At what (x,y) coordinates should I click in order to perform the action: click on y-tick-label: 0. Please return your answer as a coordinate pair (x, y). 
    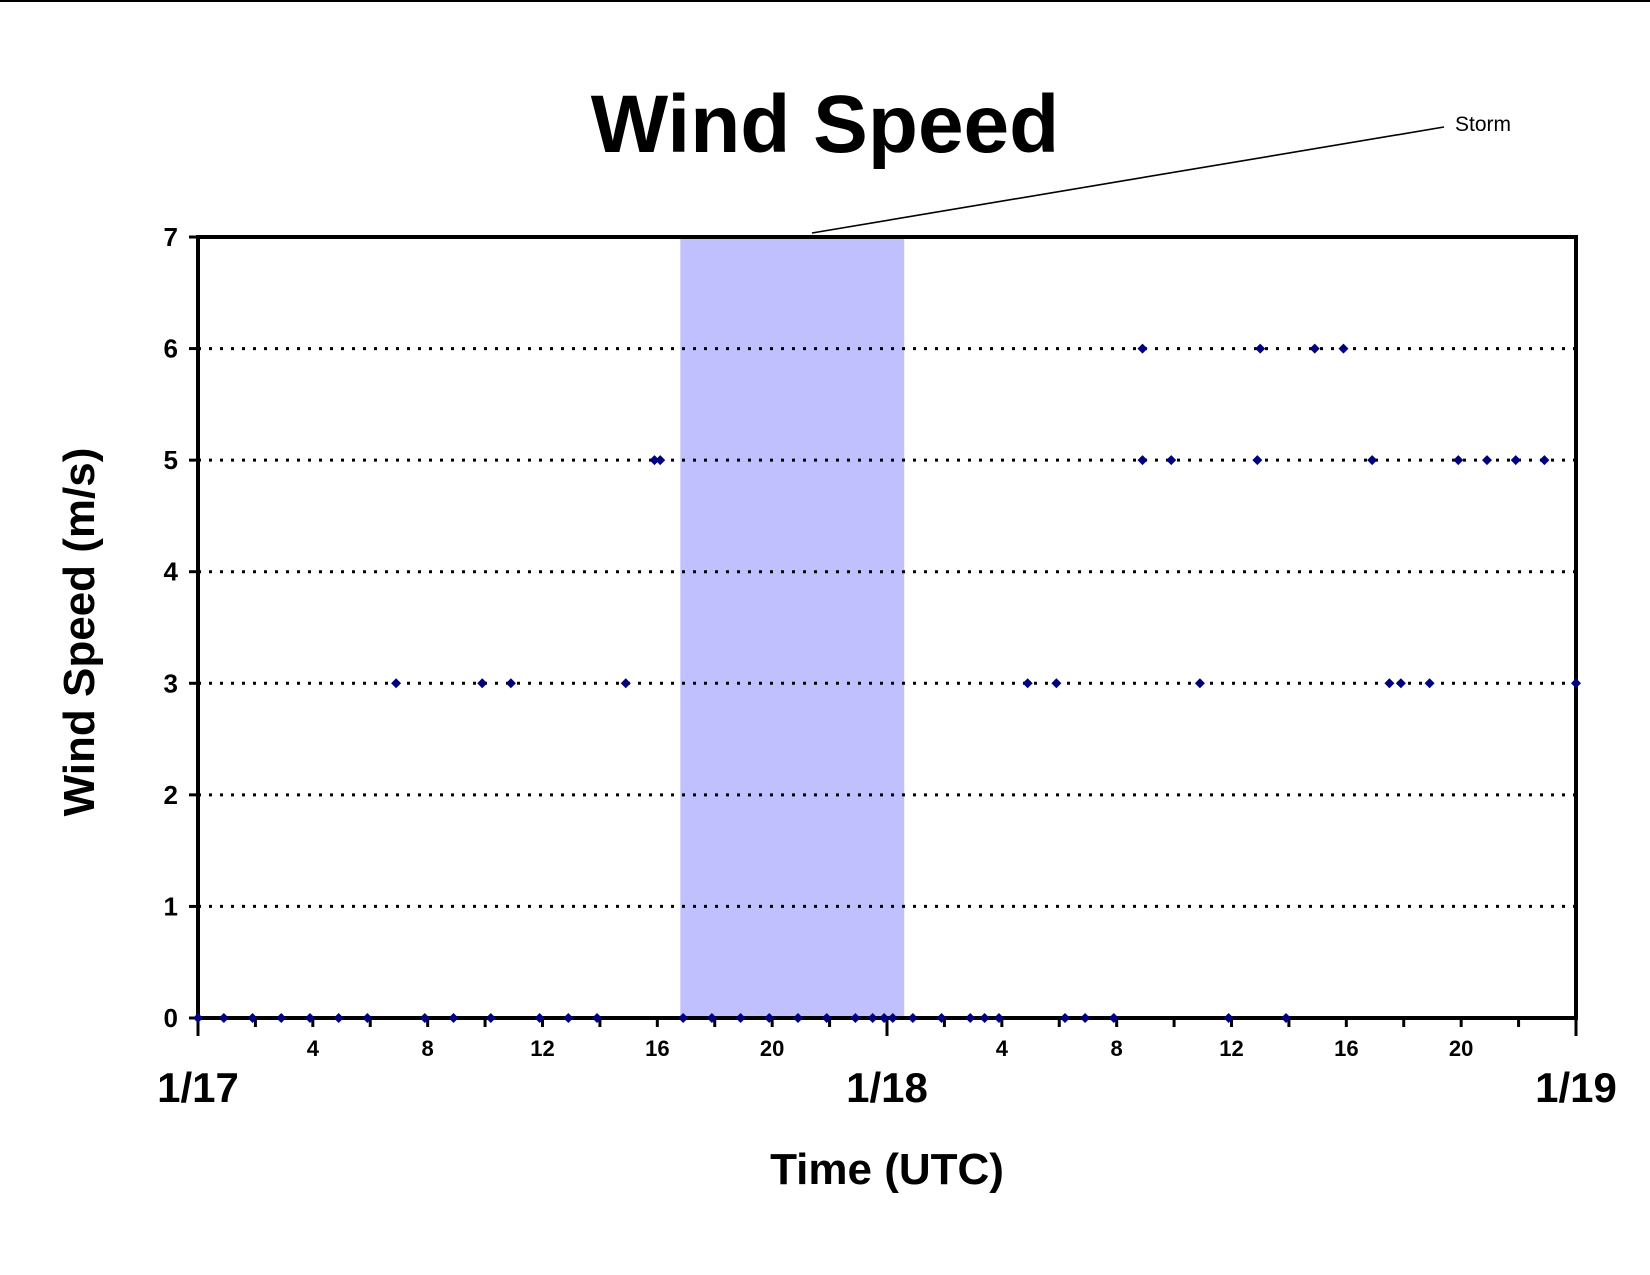
    Looking at the image, I should click on (171, 1018).